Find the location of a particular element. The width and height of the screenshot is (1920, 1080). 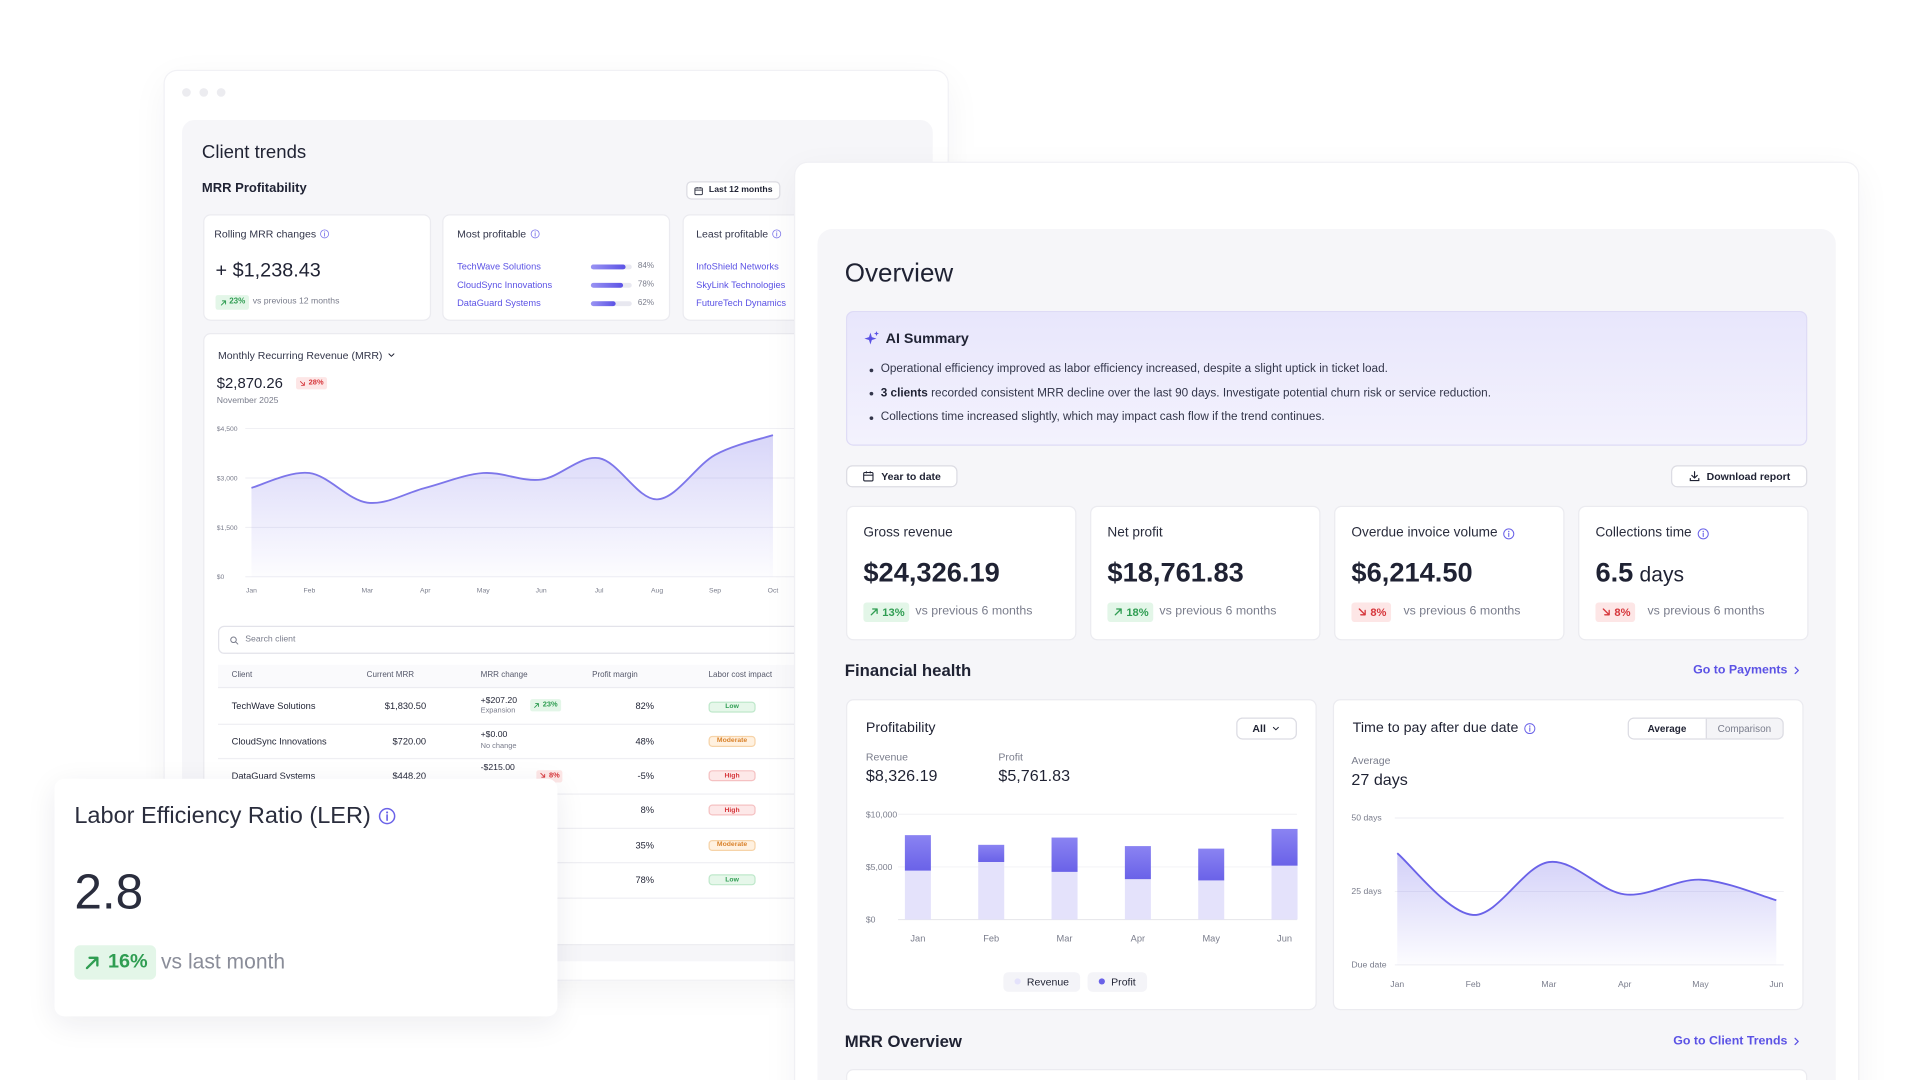

client-name: TechWave Solutions is located at coordinates (273, 706).